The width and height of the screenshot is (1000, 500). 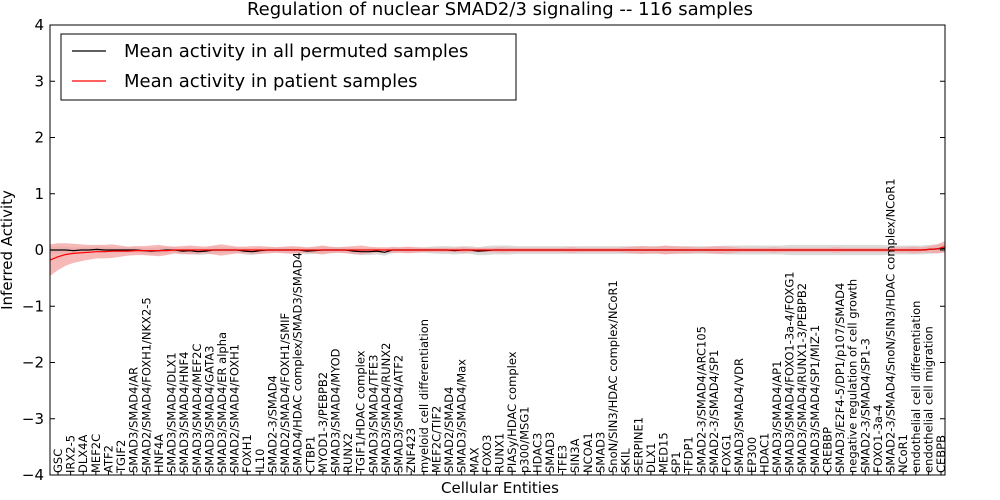 What do you see at coordinates (815, 399) in the screenshot?
I see `x-tick-label: SMAD3/SMAD4/SP1/MIZ-1` at bounding box center [815, 399].